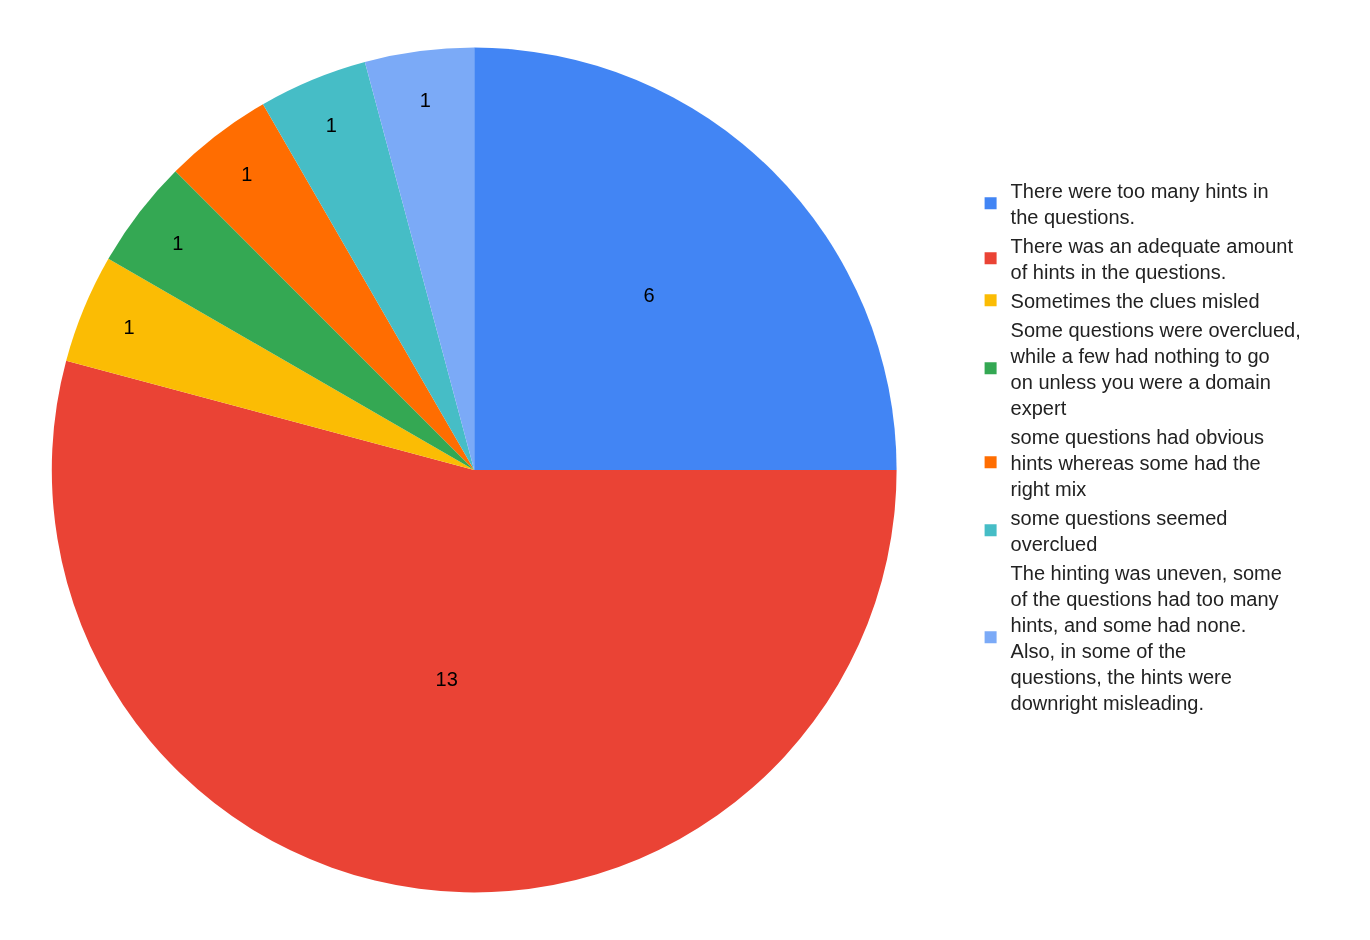 Image resolution: width=1370 pixels, height=940 pixels. What do you see at coordinates (1135, 301) in the screenshot?
I see `legend-label: Sometimes the clues misled` at bounding box center [1135, 301].